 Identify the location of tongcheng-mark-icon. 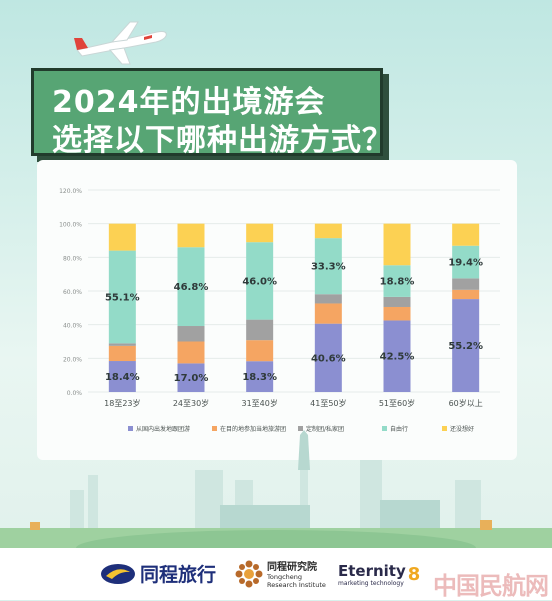
(118, 573).